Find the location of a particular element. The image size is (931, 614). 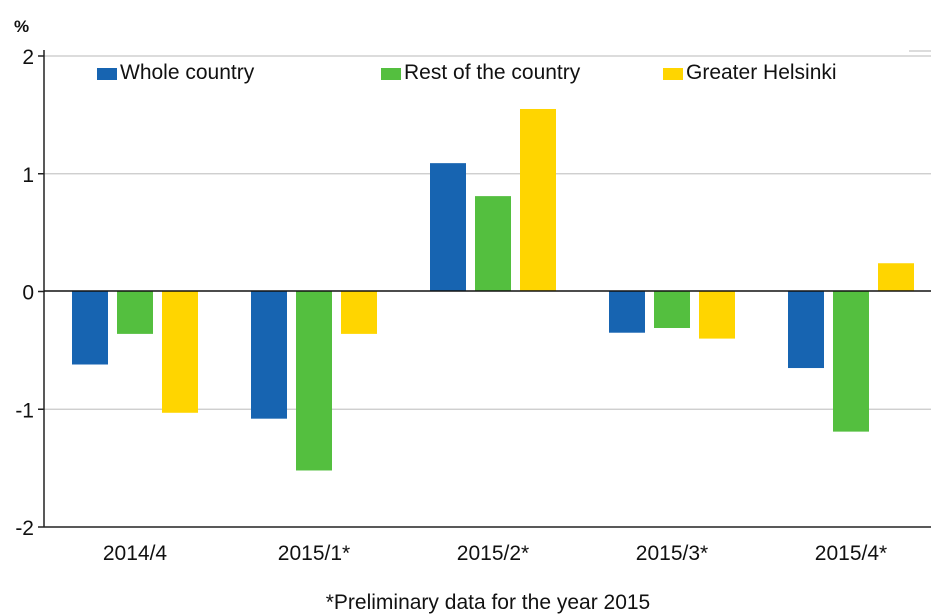

y-tick-label: -1 is located at coordinates (24, 410).